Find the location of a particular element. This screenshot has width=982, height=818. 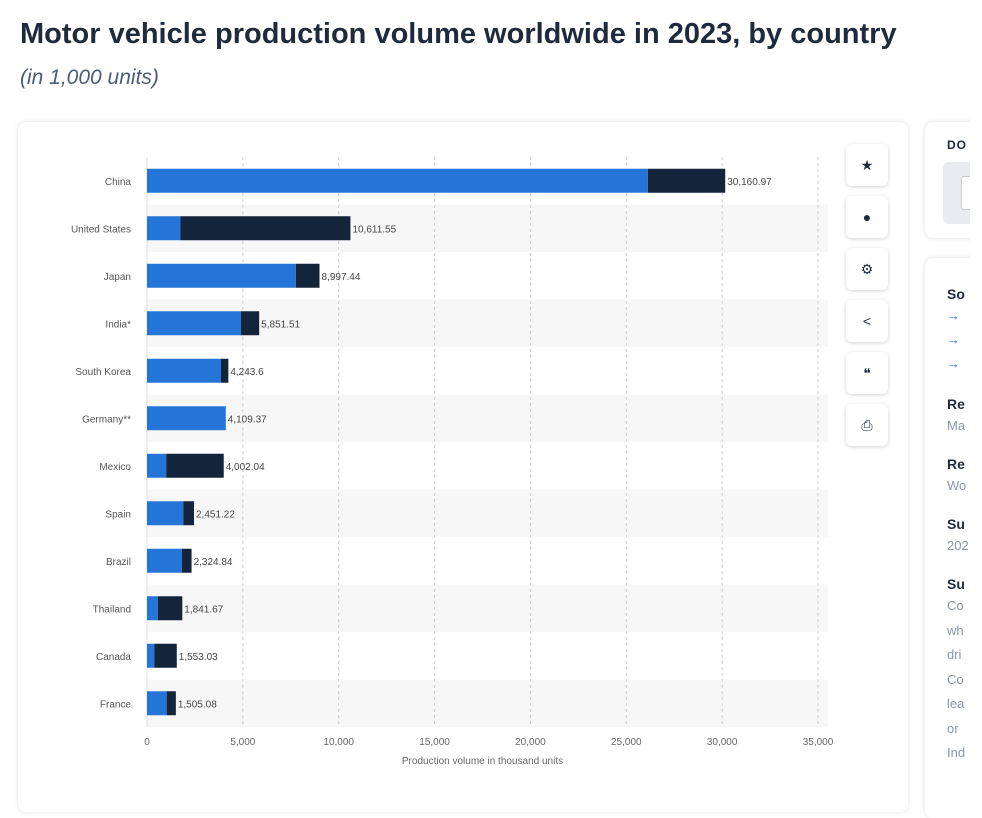

y-tick-label: United States is located at coordinates (101, 229).